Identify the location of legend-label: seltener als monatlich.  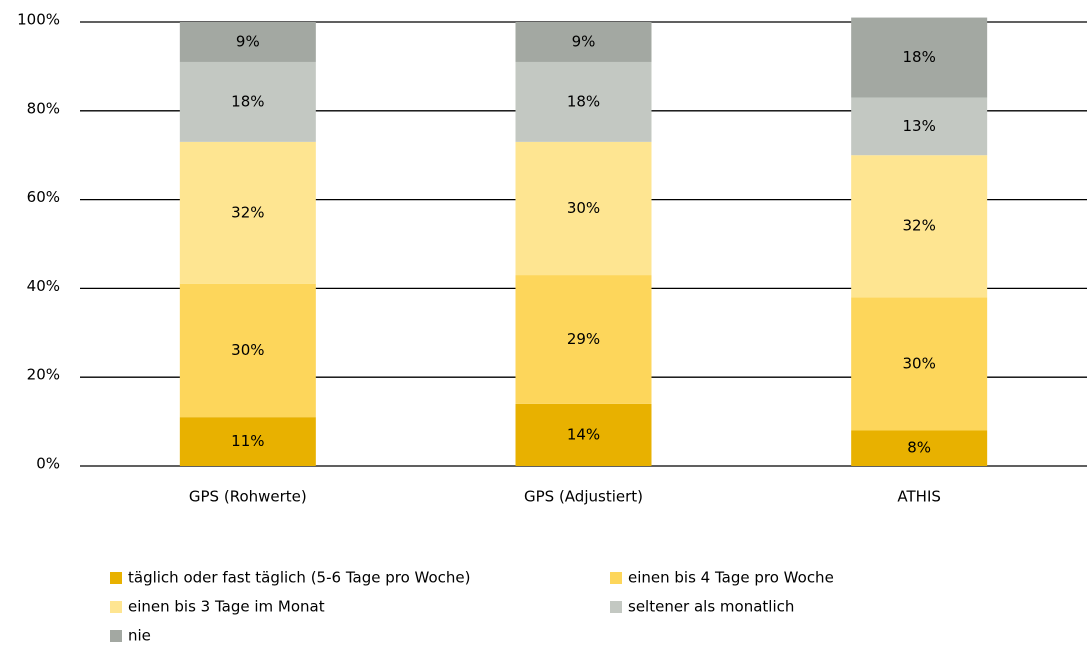
(711, 607).